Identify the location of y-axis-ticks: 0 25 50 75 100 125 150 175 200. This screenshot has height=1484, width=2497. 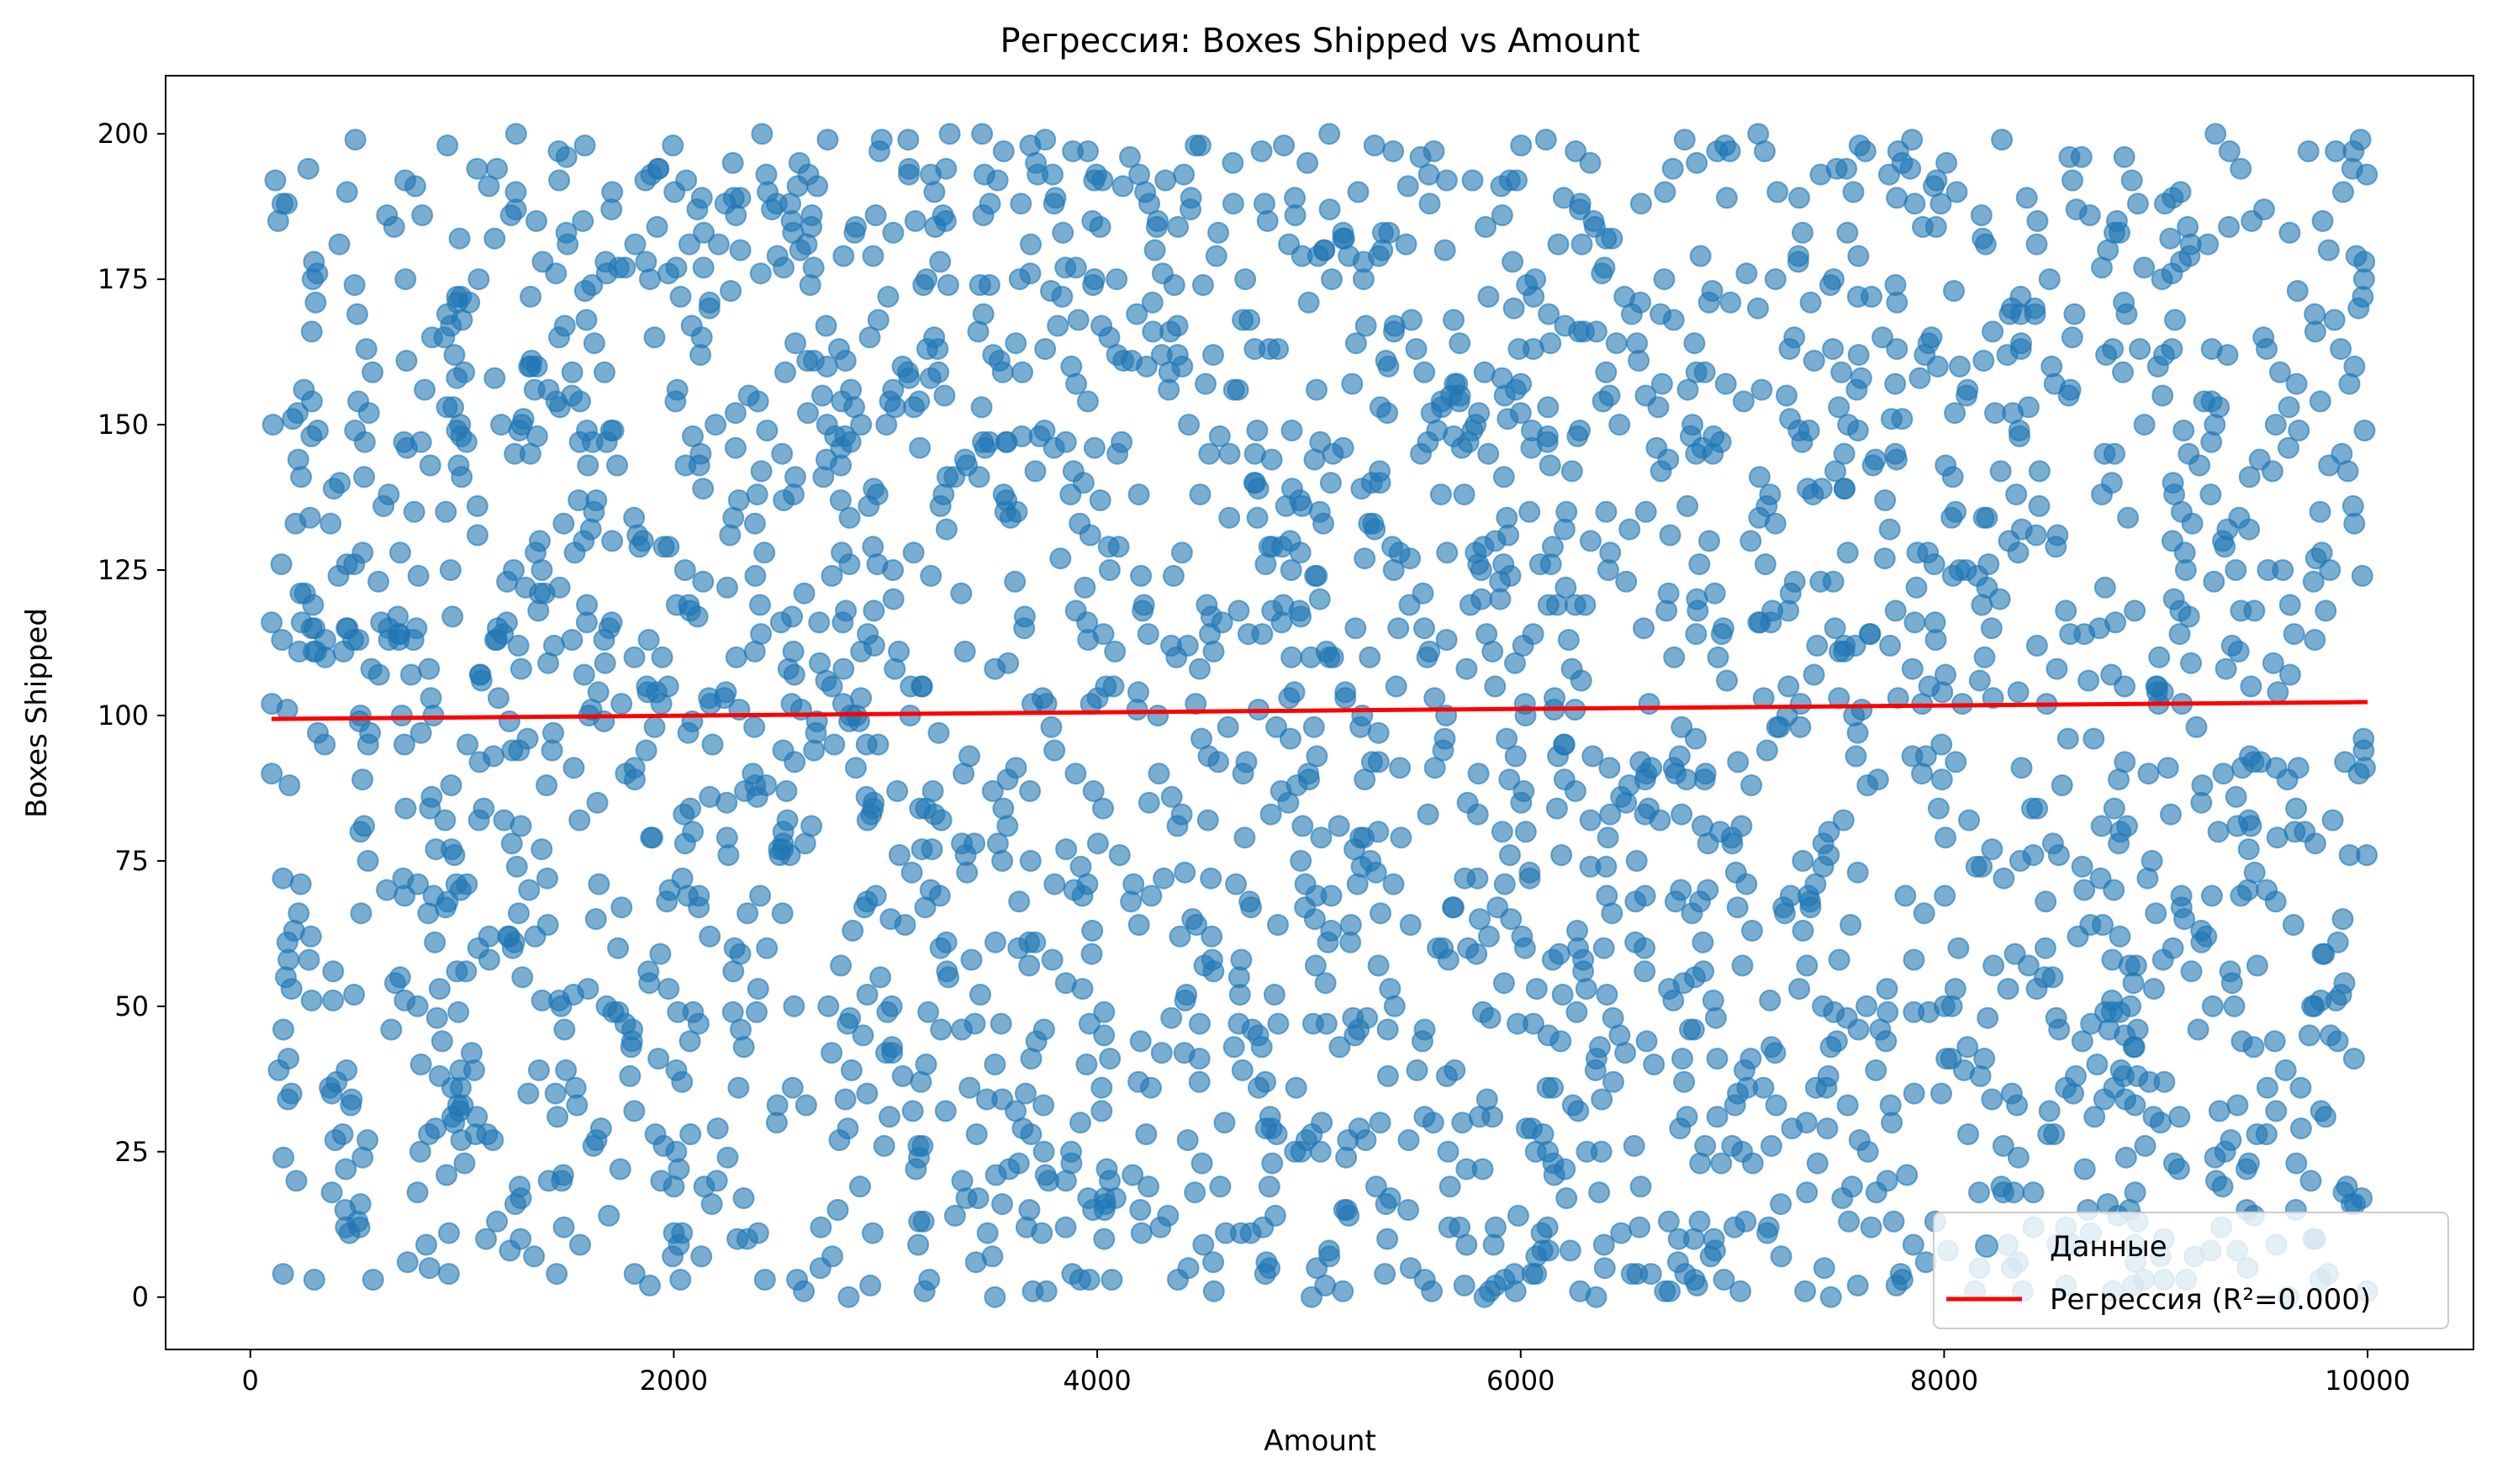
(132, 715).